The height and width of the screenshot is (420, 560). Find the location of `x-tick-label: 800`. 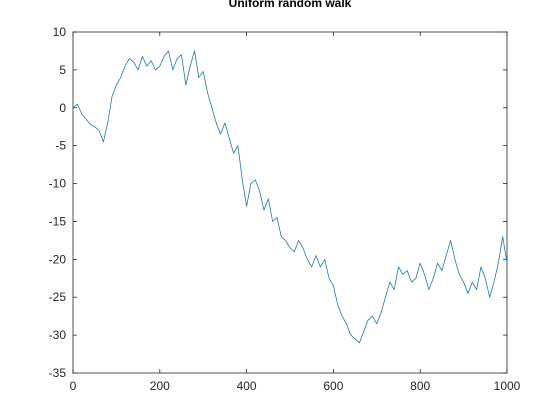

x-tick-label: 800 is located at coordinates (420, 386).